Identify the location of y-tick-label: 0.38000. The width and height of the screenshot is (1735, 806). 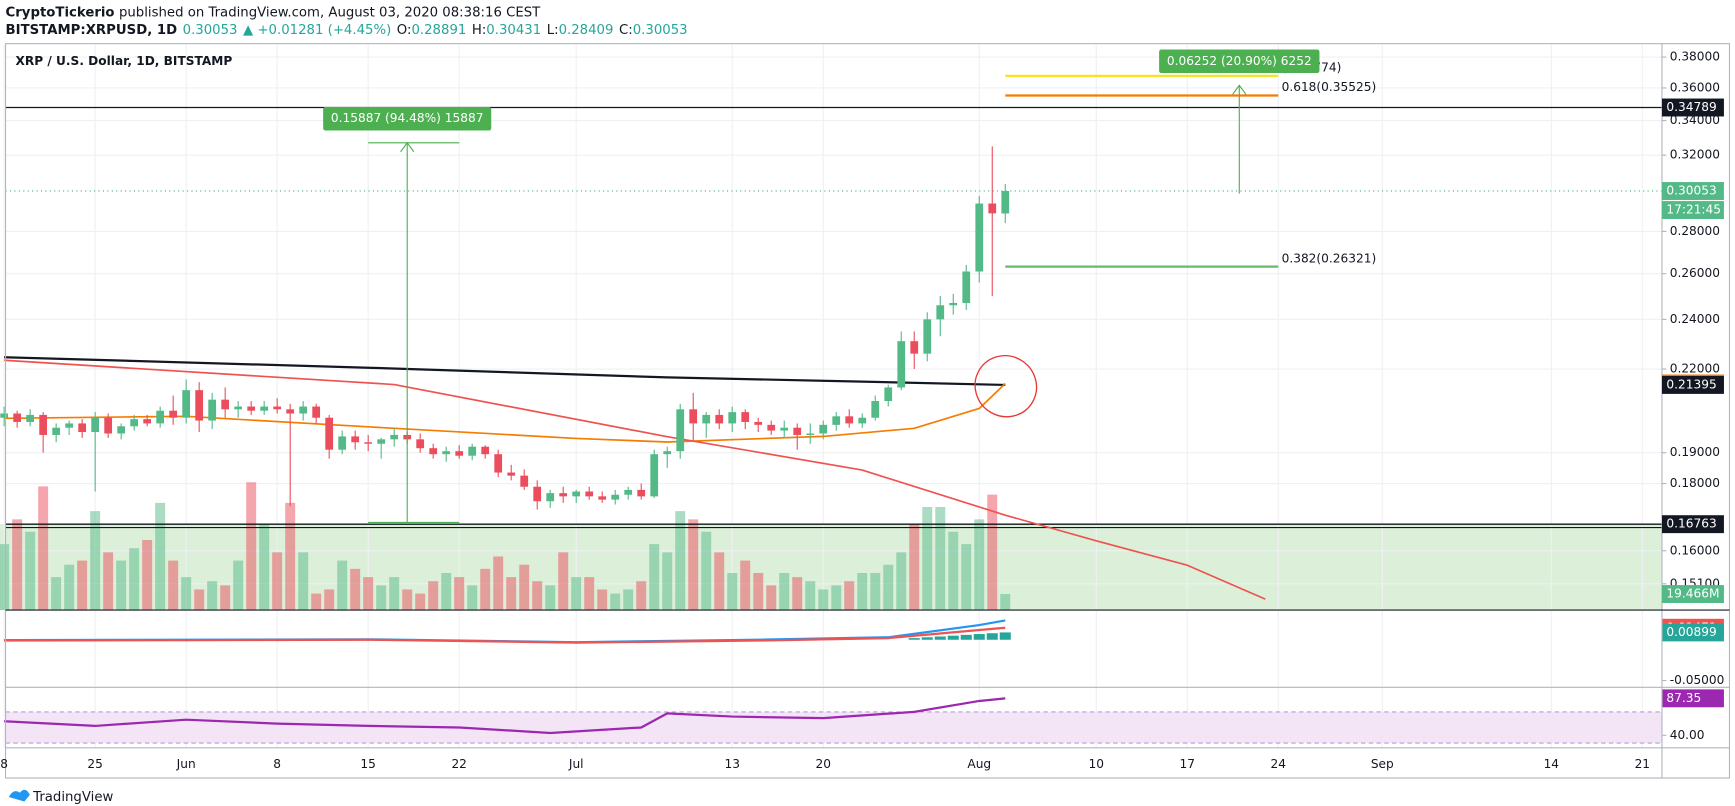
(1695, 57).